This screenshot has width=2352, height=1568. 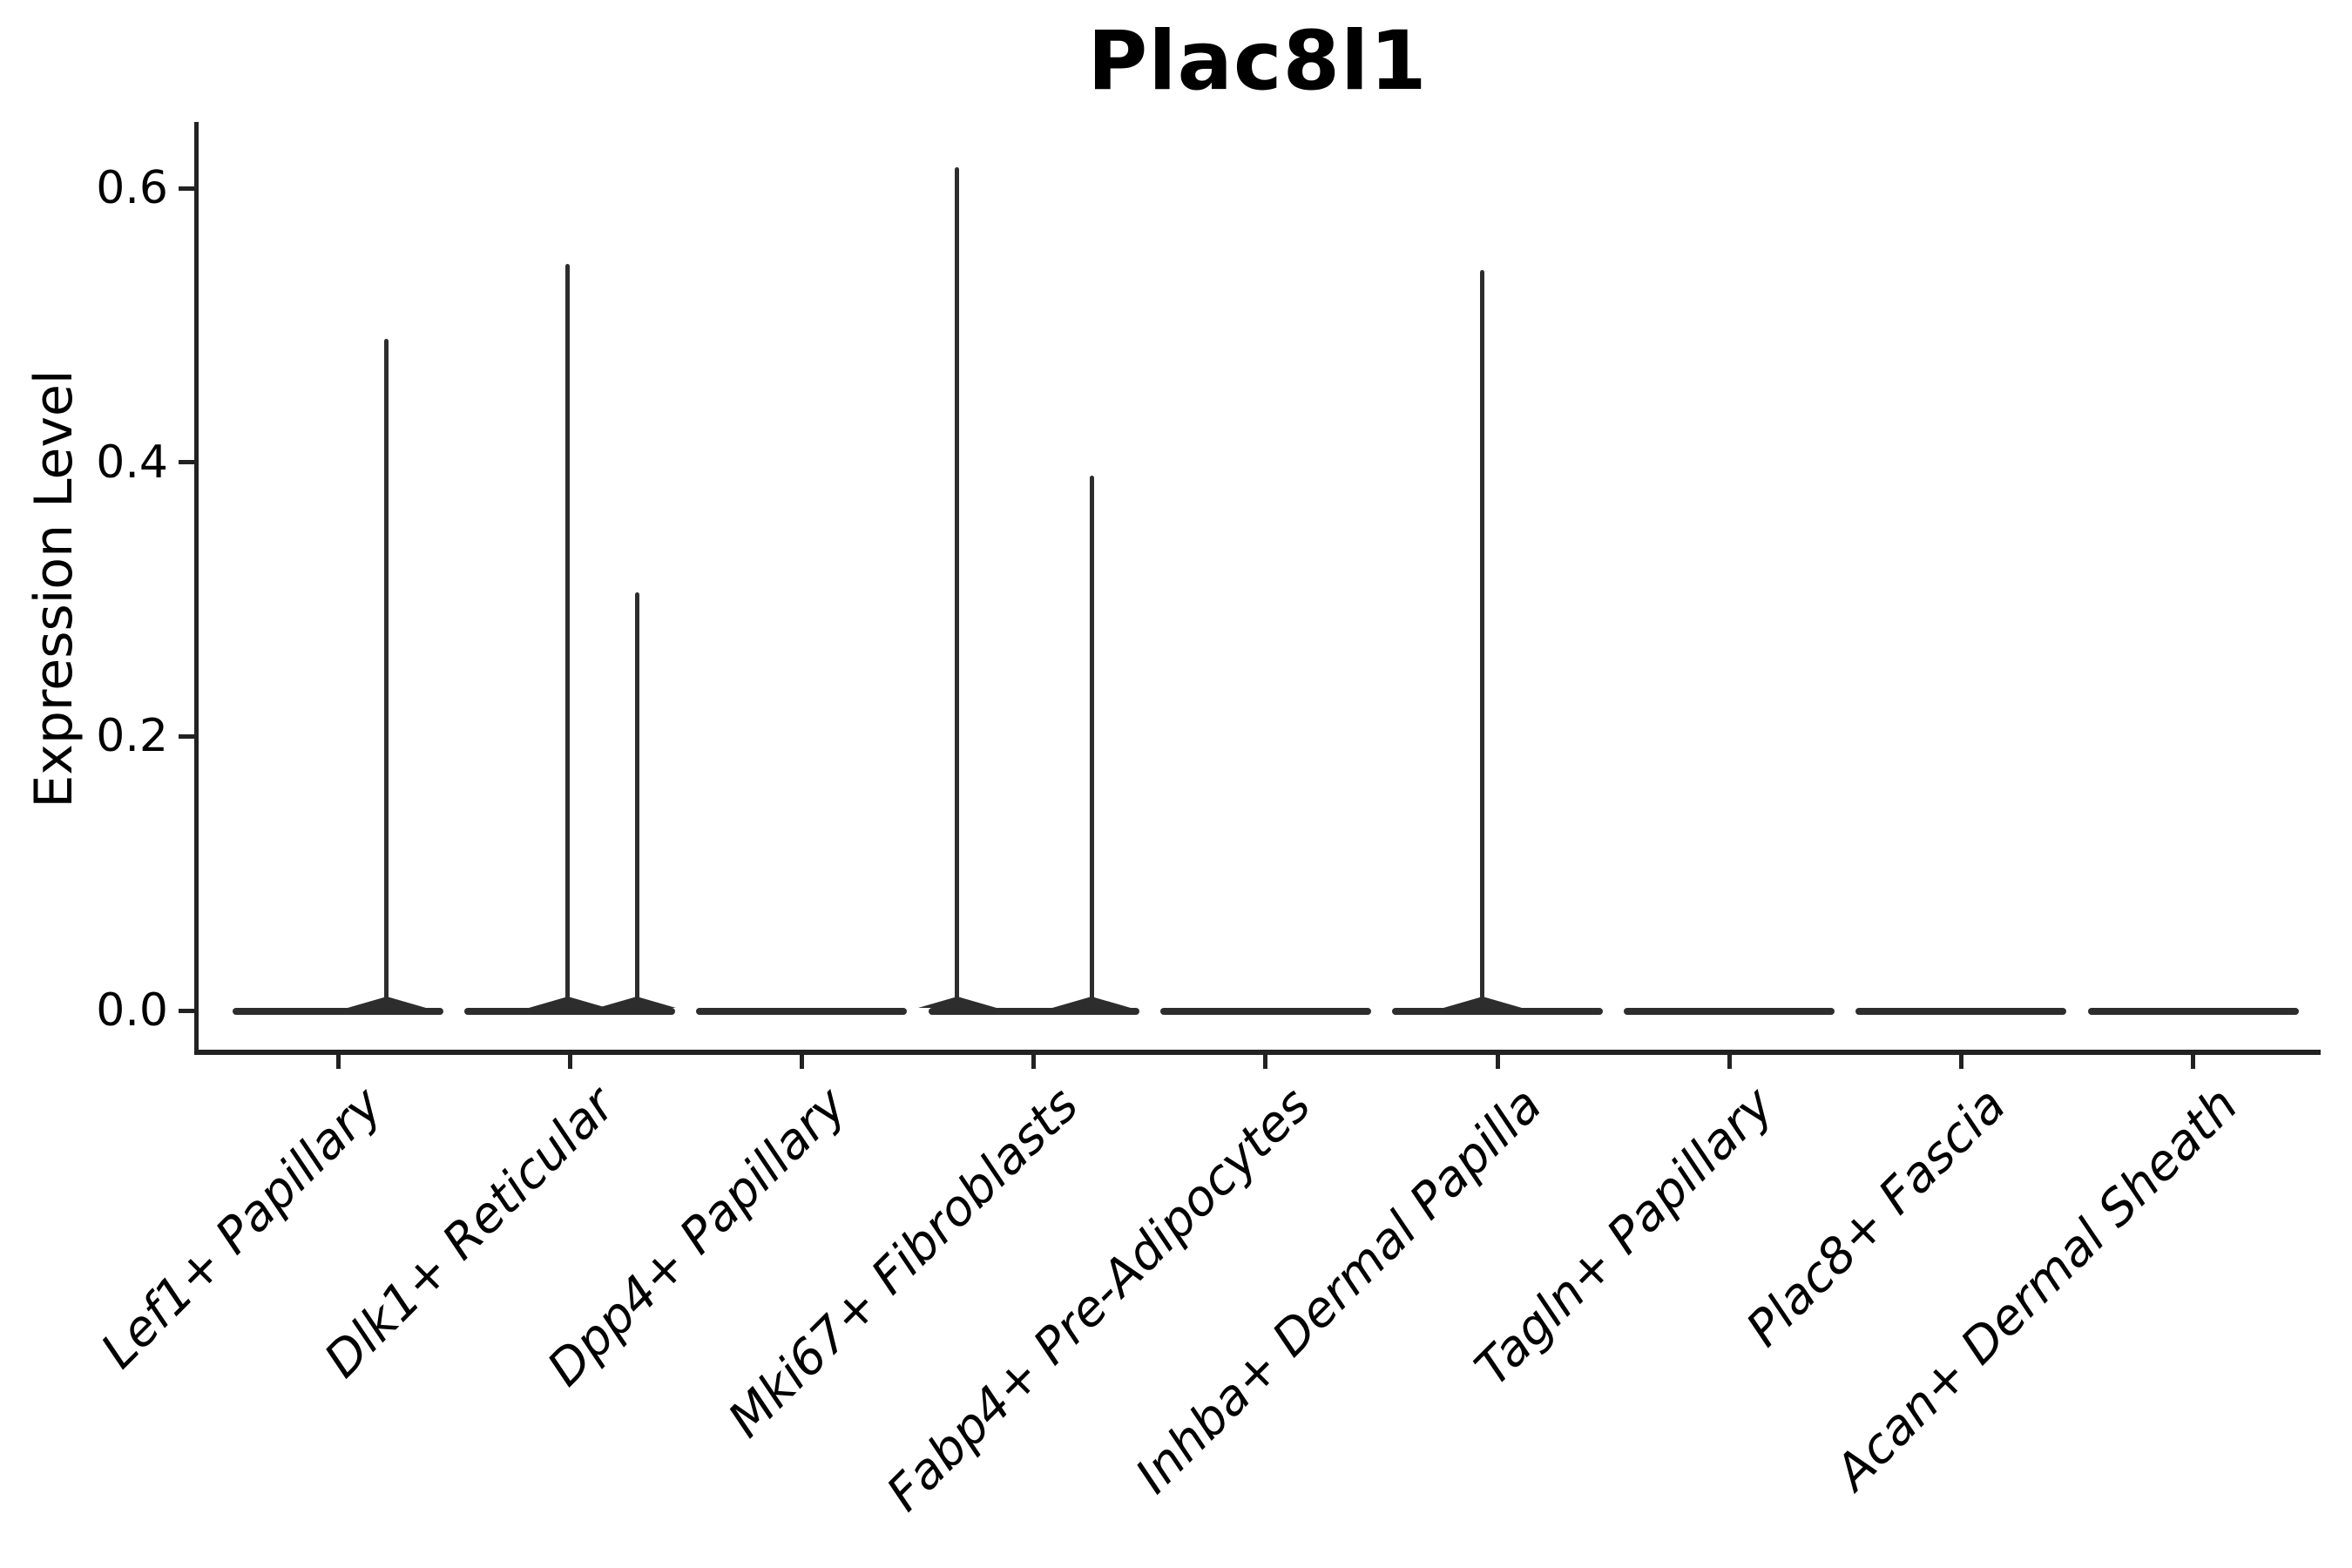 What do you see at coordinates (54, 588) in the screenshot?
I see `y-axis-label: Expression Level` at bounding box center [54, 588].